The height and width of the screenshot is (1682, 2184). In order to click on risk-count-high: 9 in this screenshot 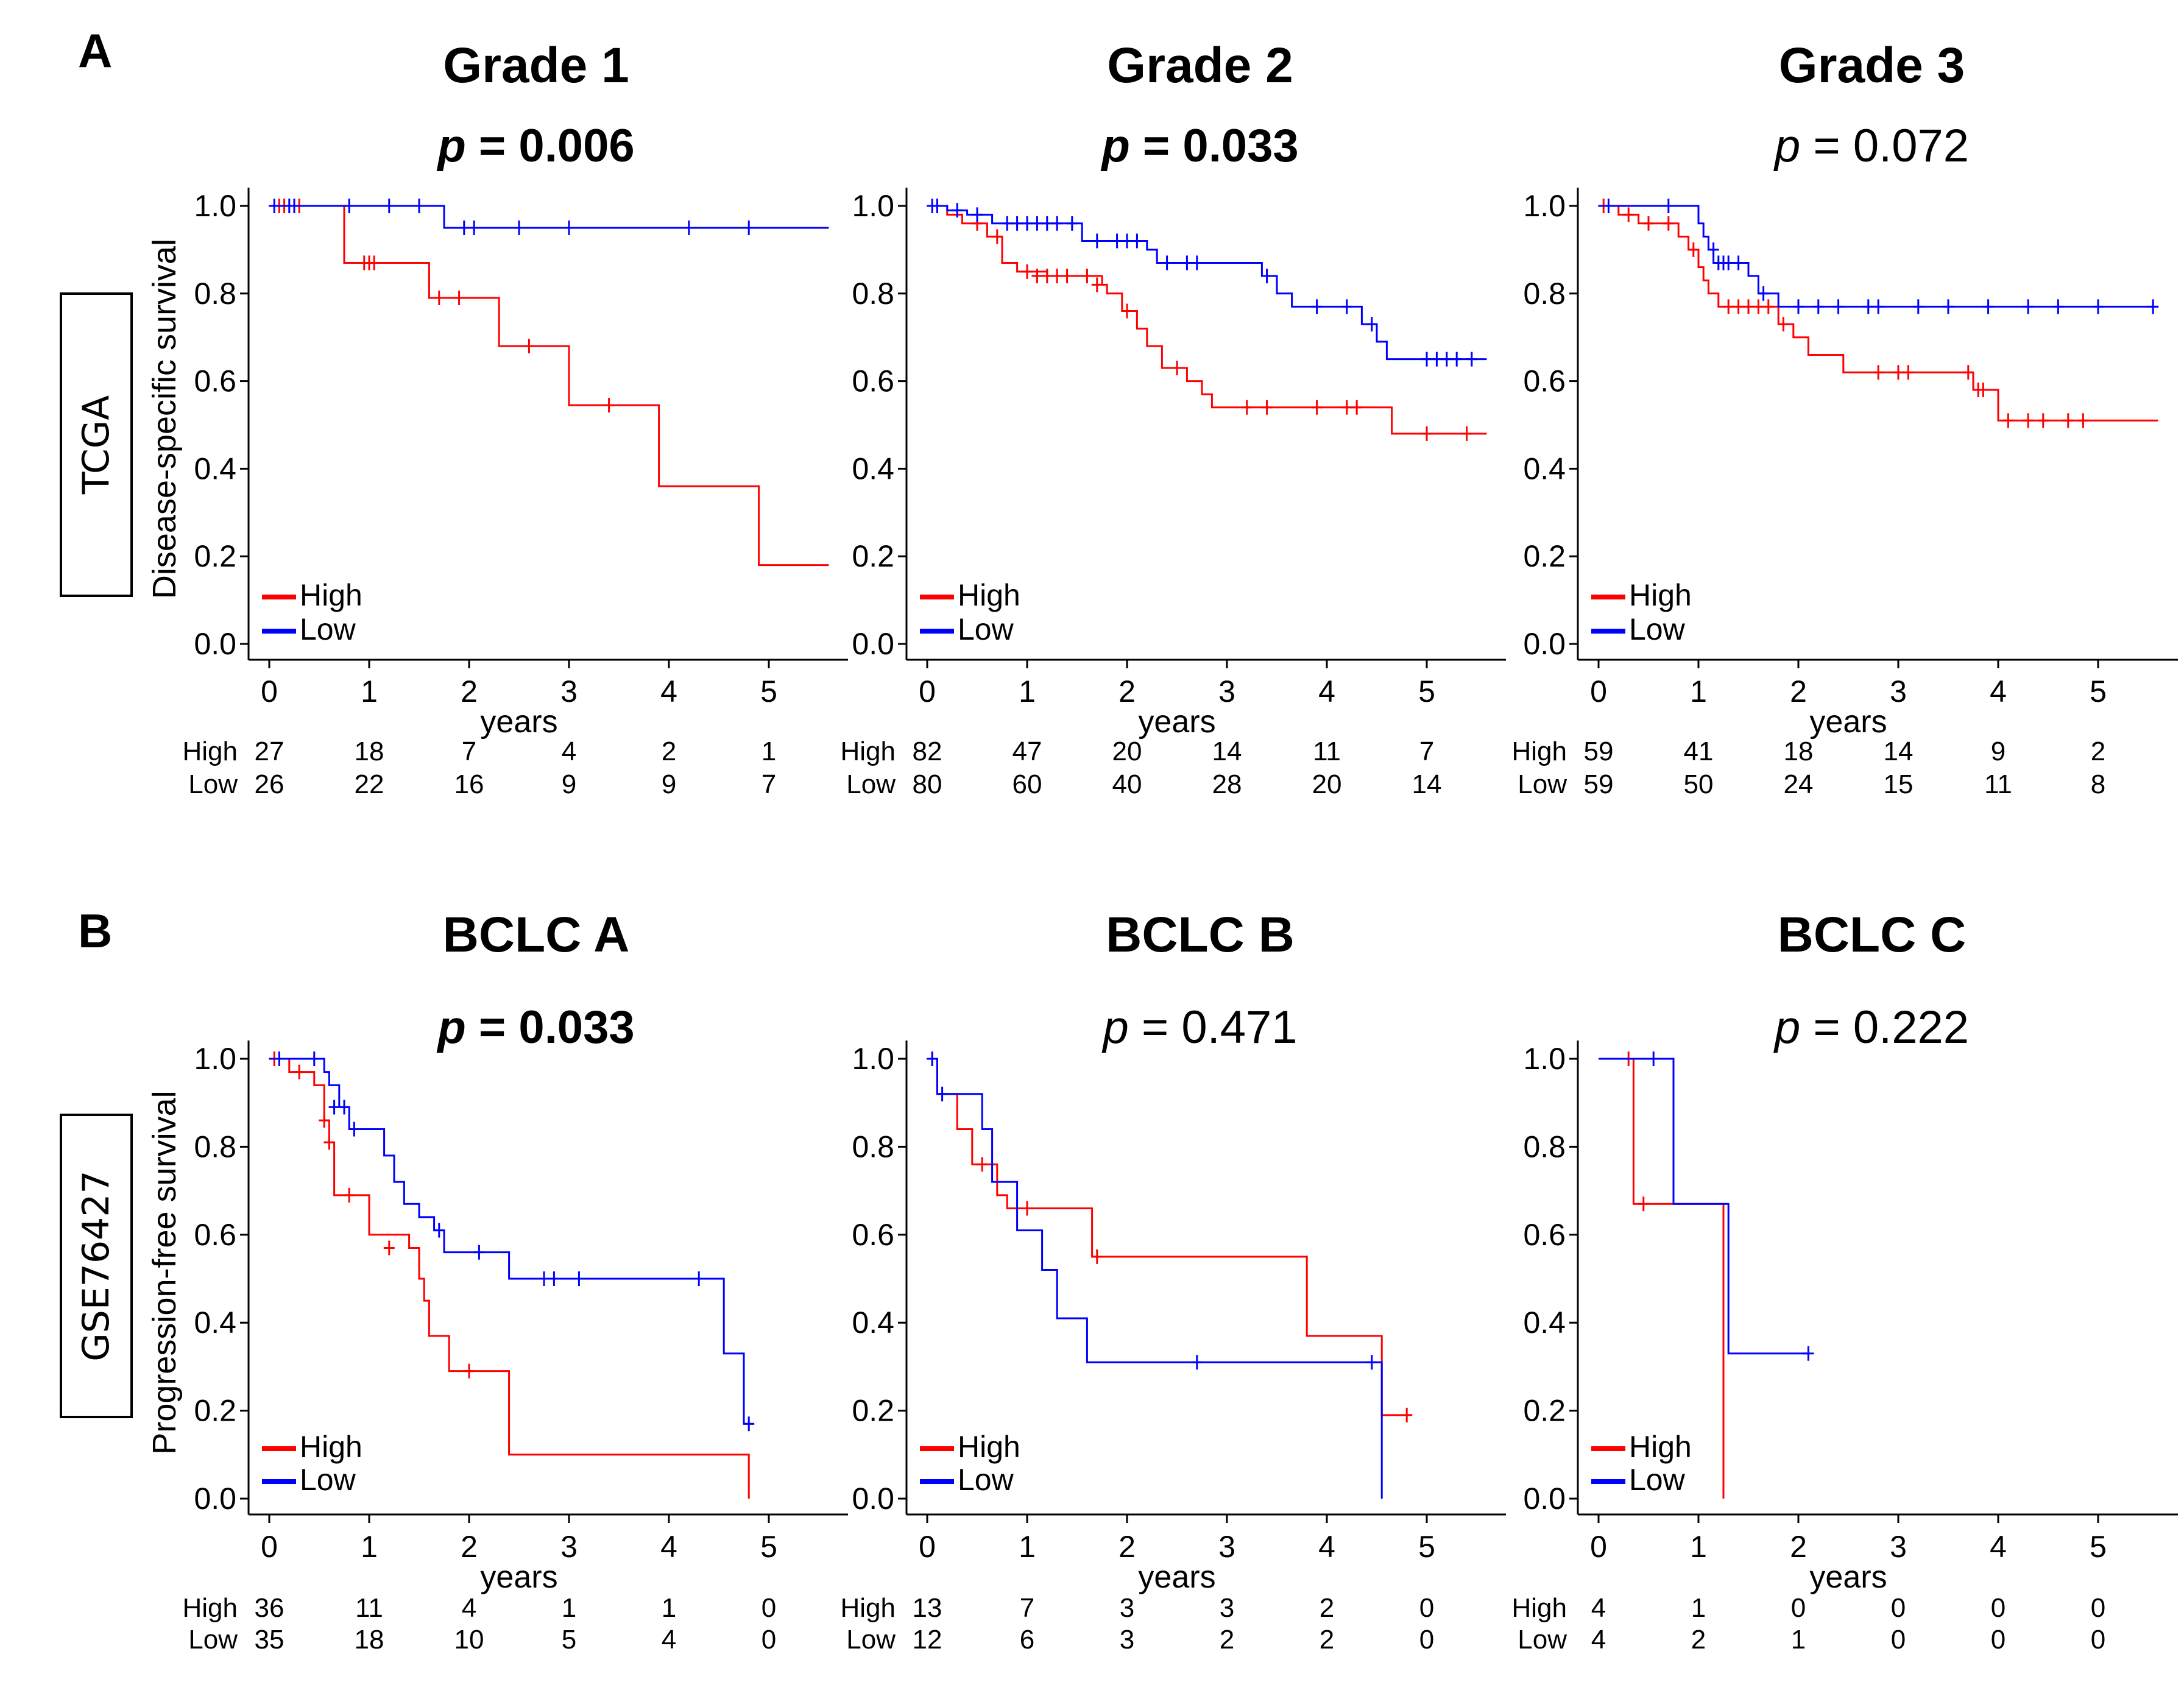, I will do `click(1998, 751)`.